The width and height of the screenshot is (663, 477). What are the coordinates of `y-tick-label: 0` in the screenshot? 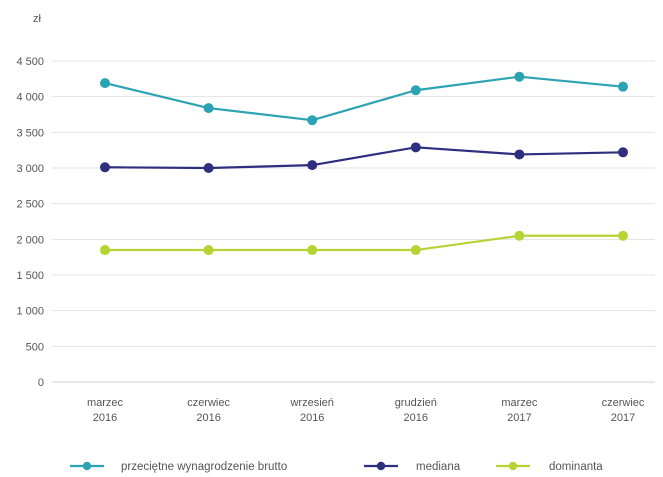 It's located at (41, 383).